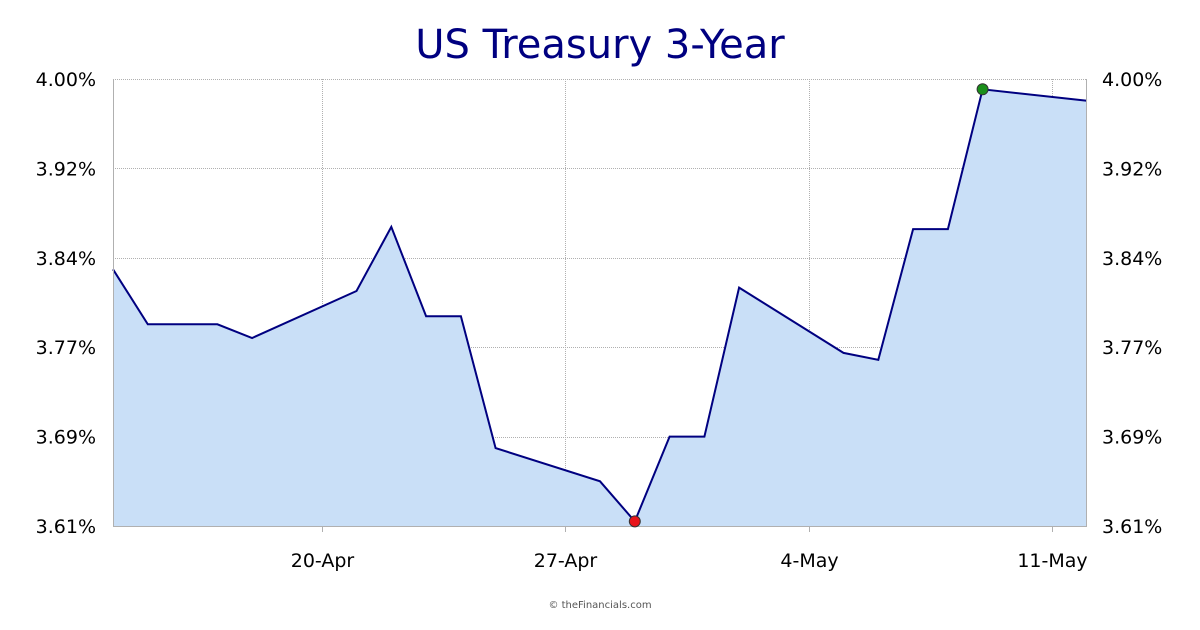 The width and height of the screenshot is (1200, 630). I want to click on y-tick-label-left: 3.61%, so click(66, 527).